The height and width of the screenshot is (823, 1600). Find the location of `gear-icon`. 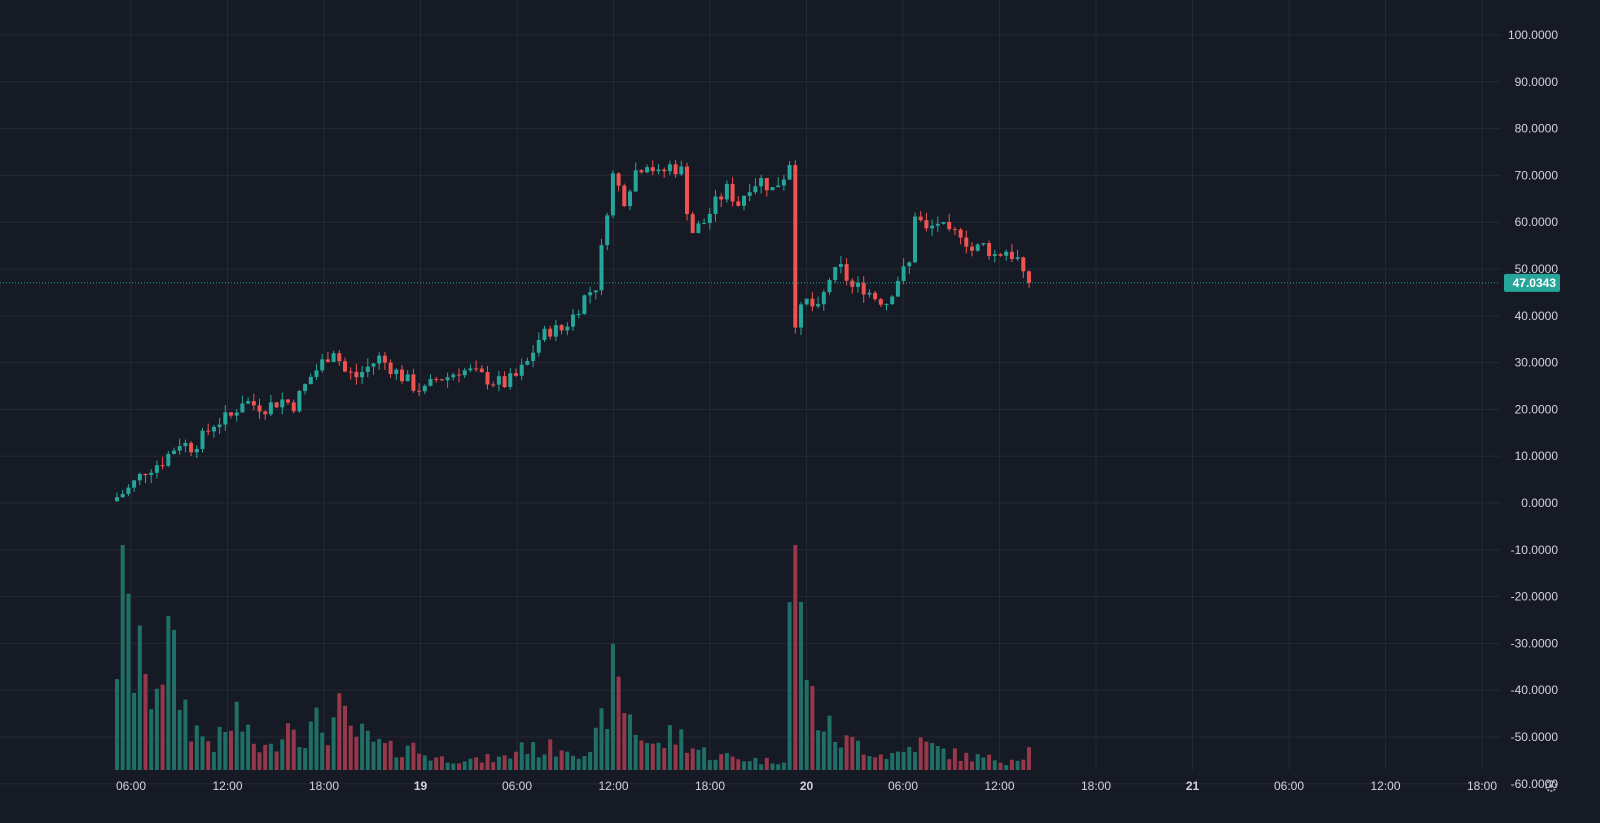

gear-icon is located at coordinates (1551, 786).